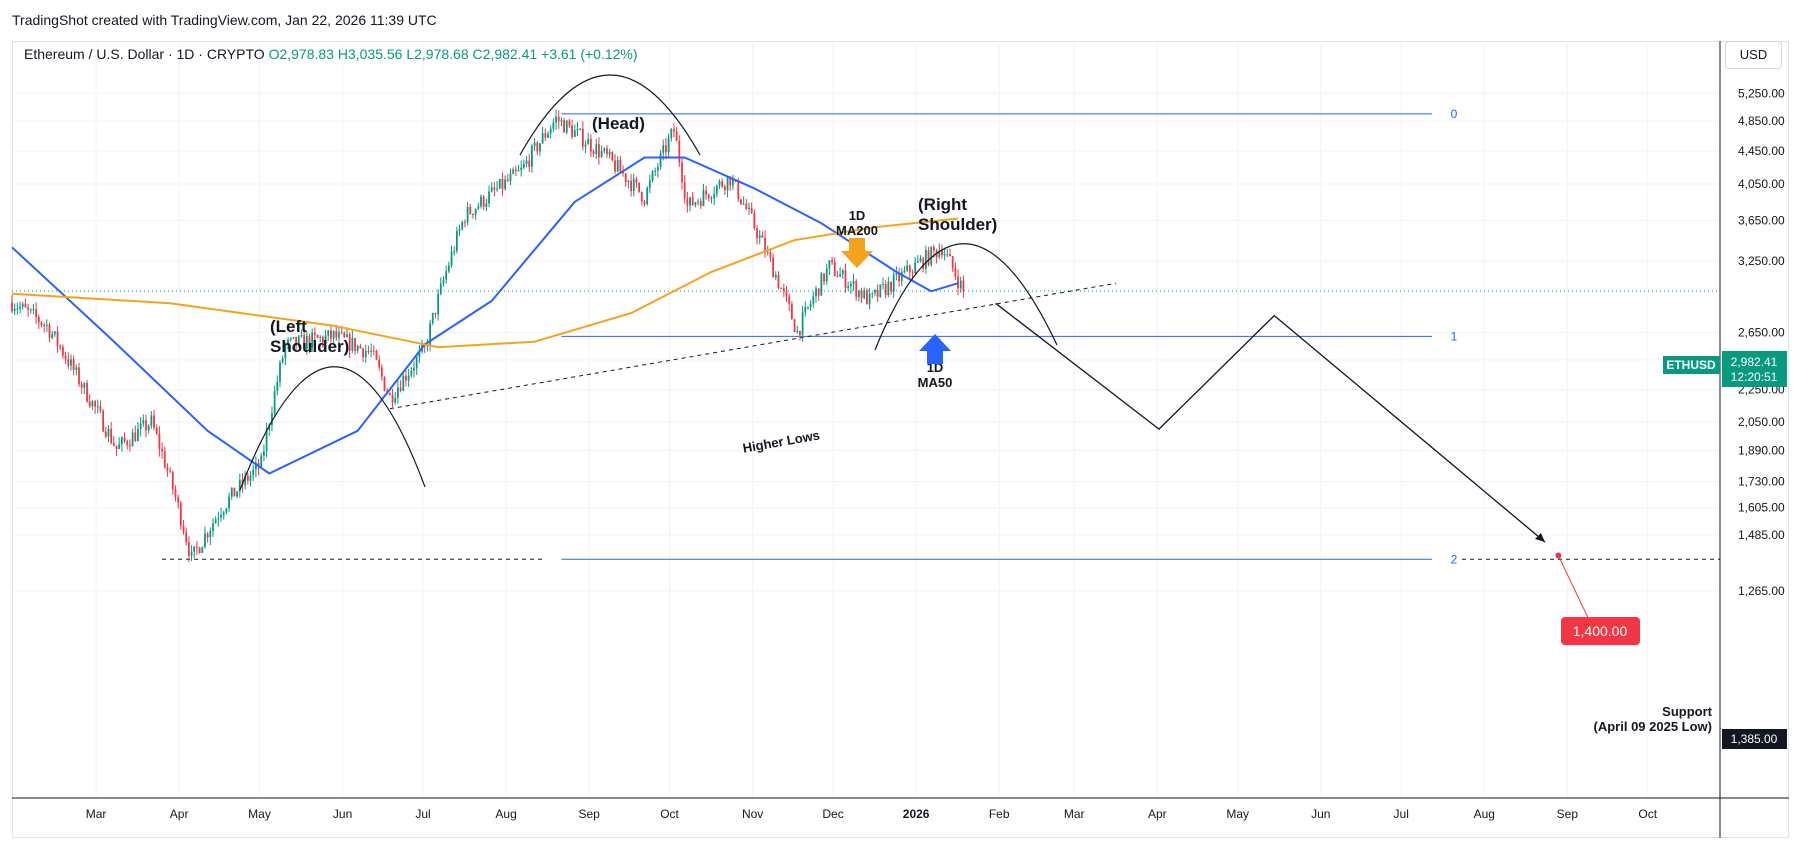 Image resolution: width=1812 pixels, height=853 pixels. What do you see at coordinates (1600, 631) in the screenshot?
I see `target-price-label: 1,400.00` at bounding box center [1600, 631].